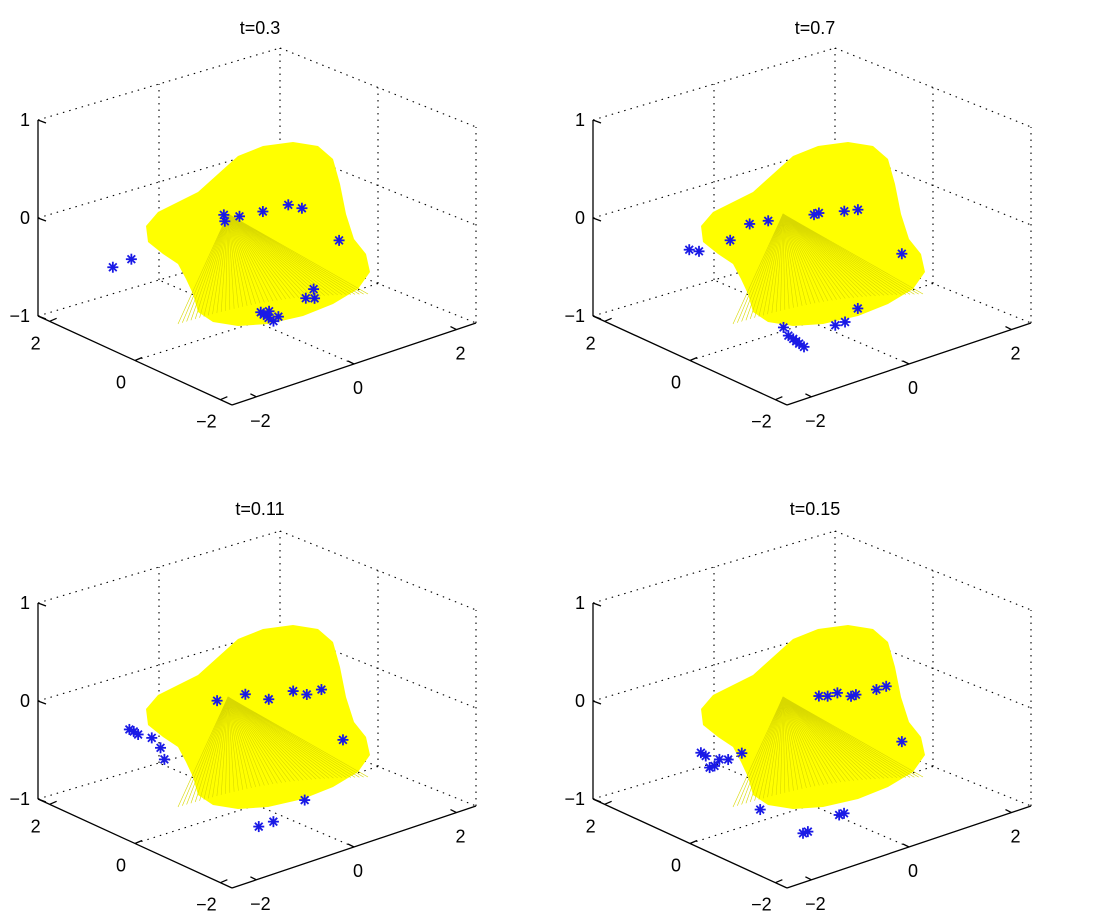 This screenshot has height=923, width=1107. Describe the element at coordinates (206, 422) in the screenshot. I see `y-tick-label: −2` at that location.